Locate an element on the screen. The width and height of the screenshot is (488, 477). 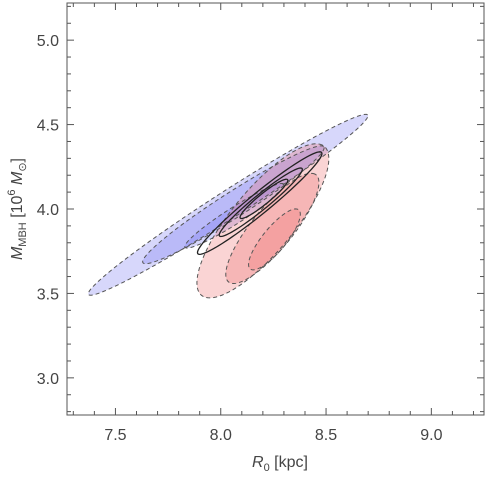
y-axis-label: MMBH [106 M⊙] is located at coordinates (17, 209).